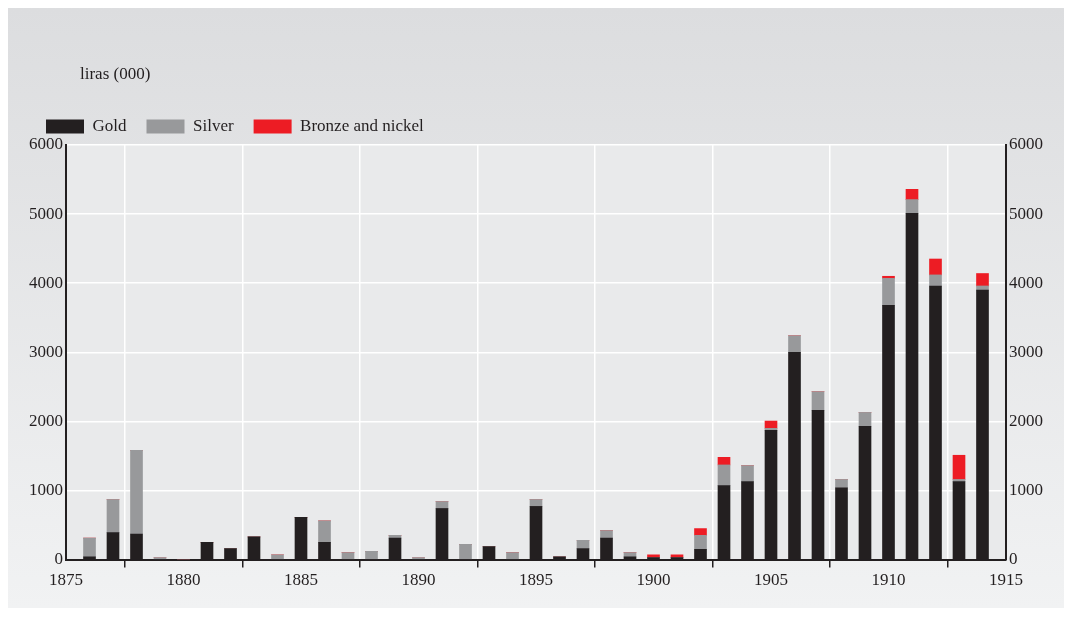 The height and width of the screenshot is (618, 1072). What do you see at coordinates (1013, 559) in the screenshot?
I see `y2-tick-label: 0` at bounding box center [1013, 559].